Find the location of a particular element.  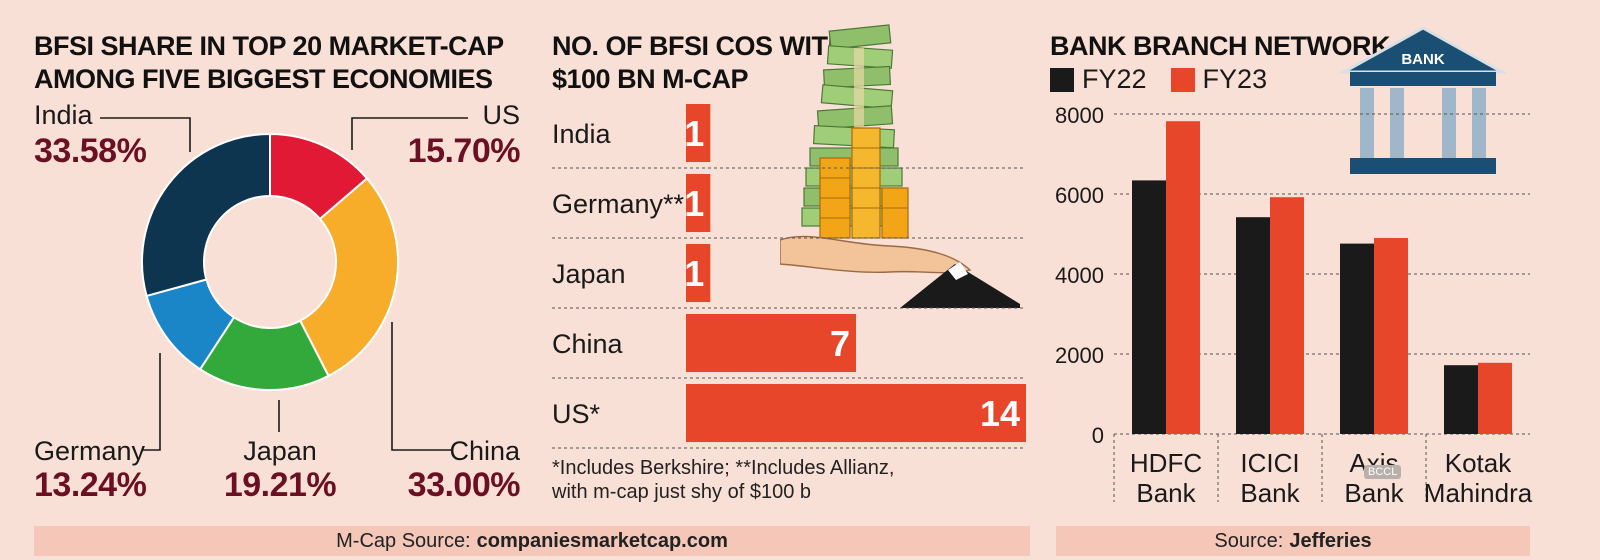

watermark-badge: BCCL is located at coordinates (1383, 472).